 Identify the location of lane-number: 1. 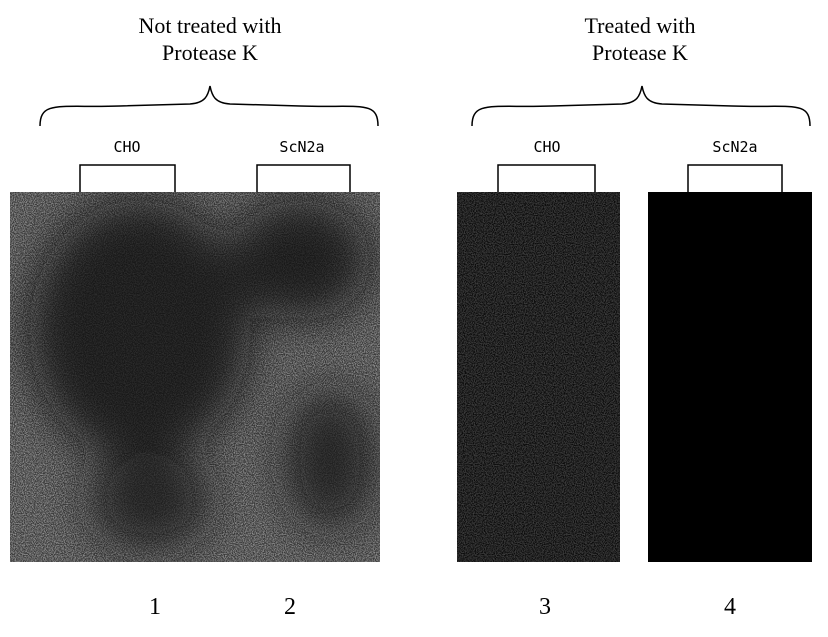
(155, 607).